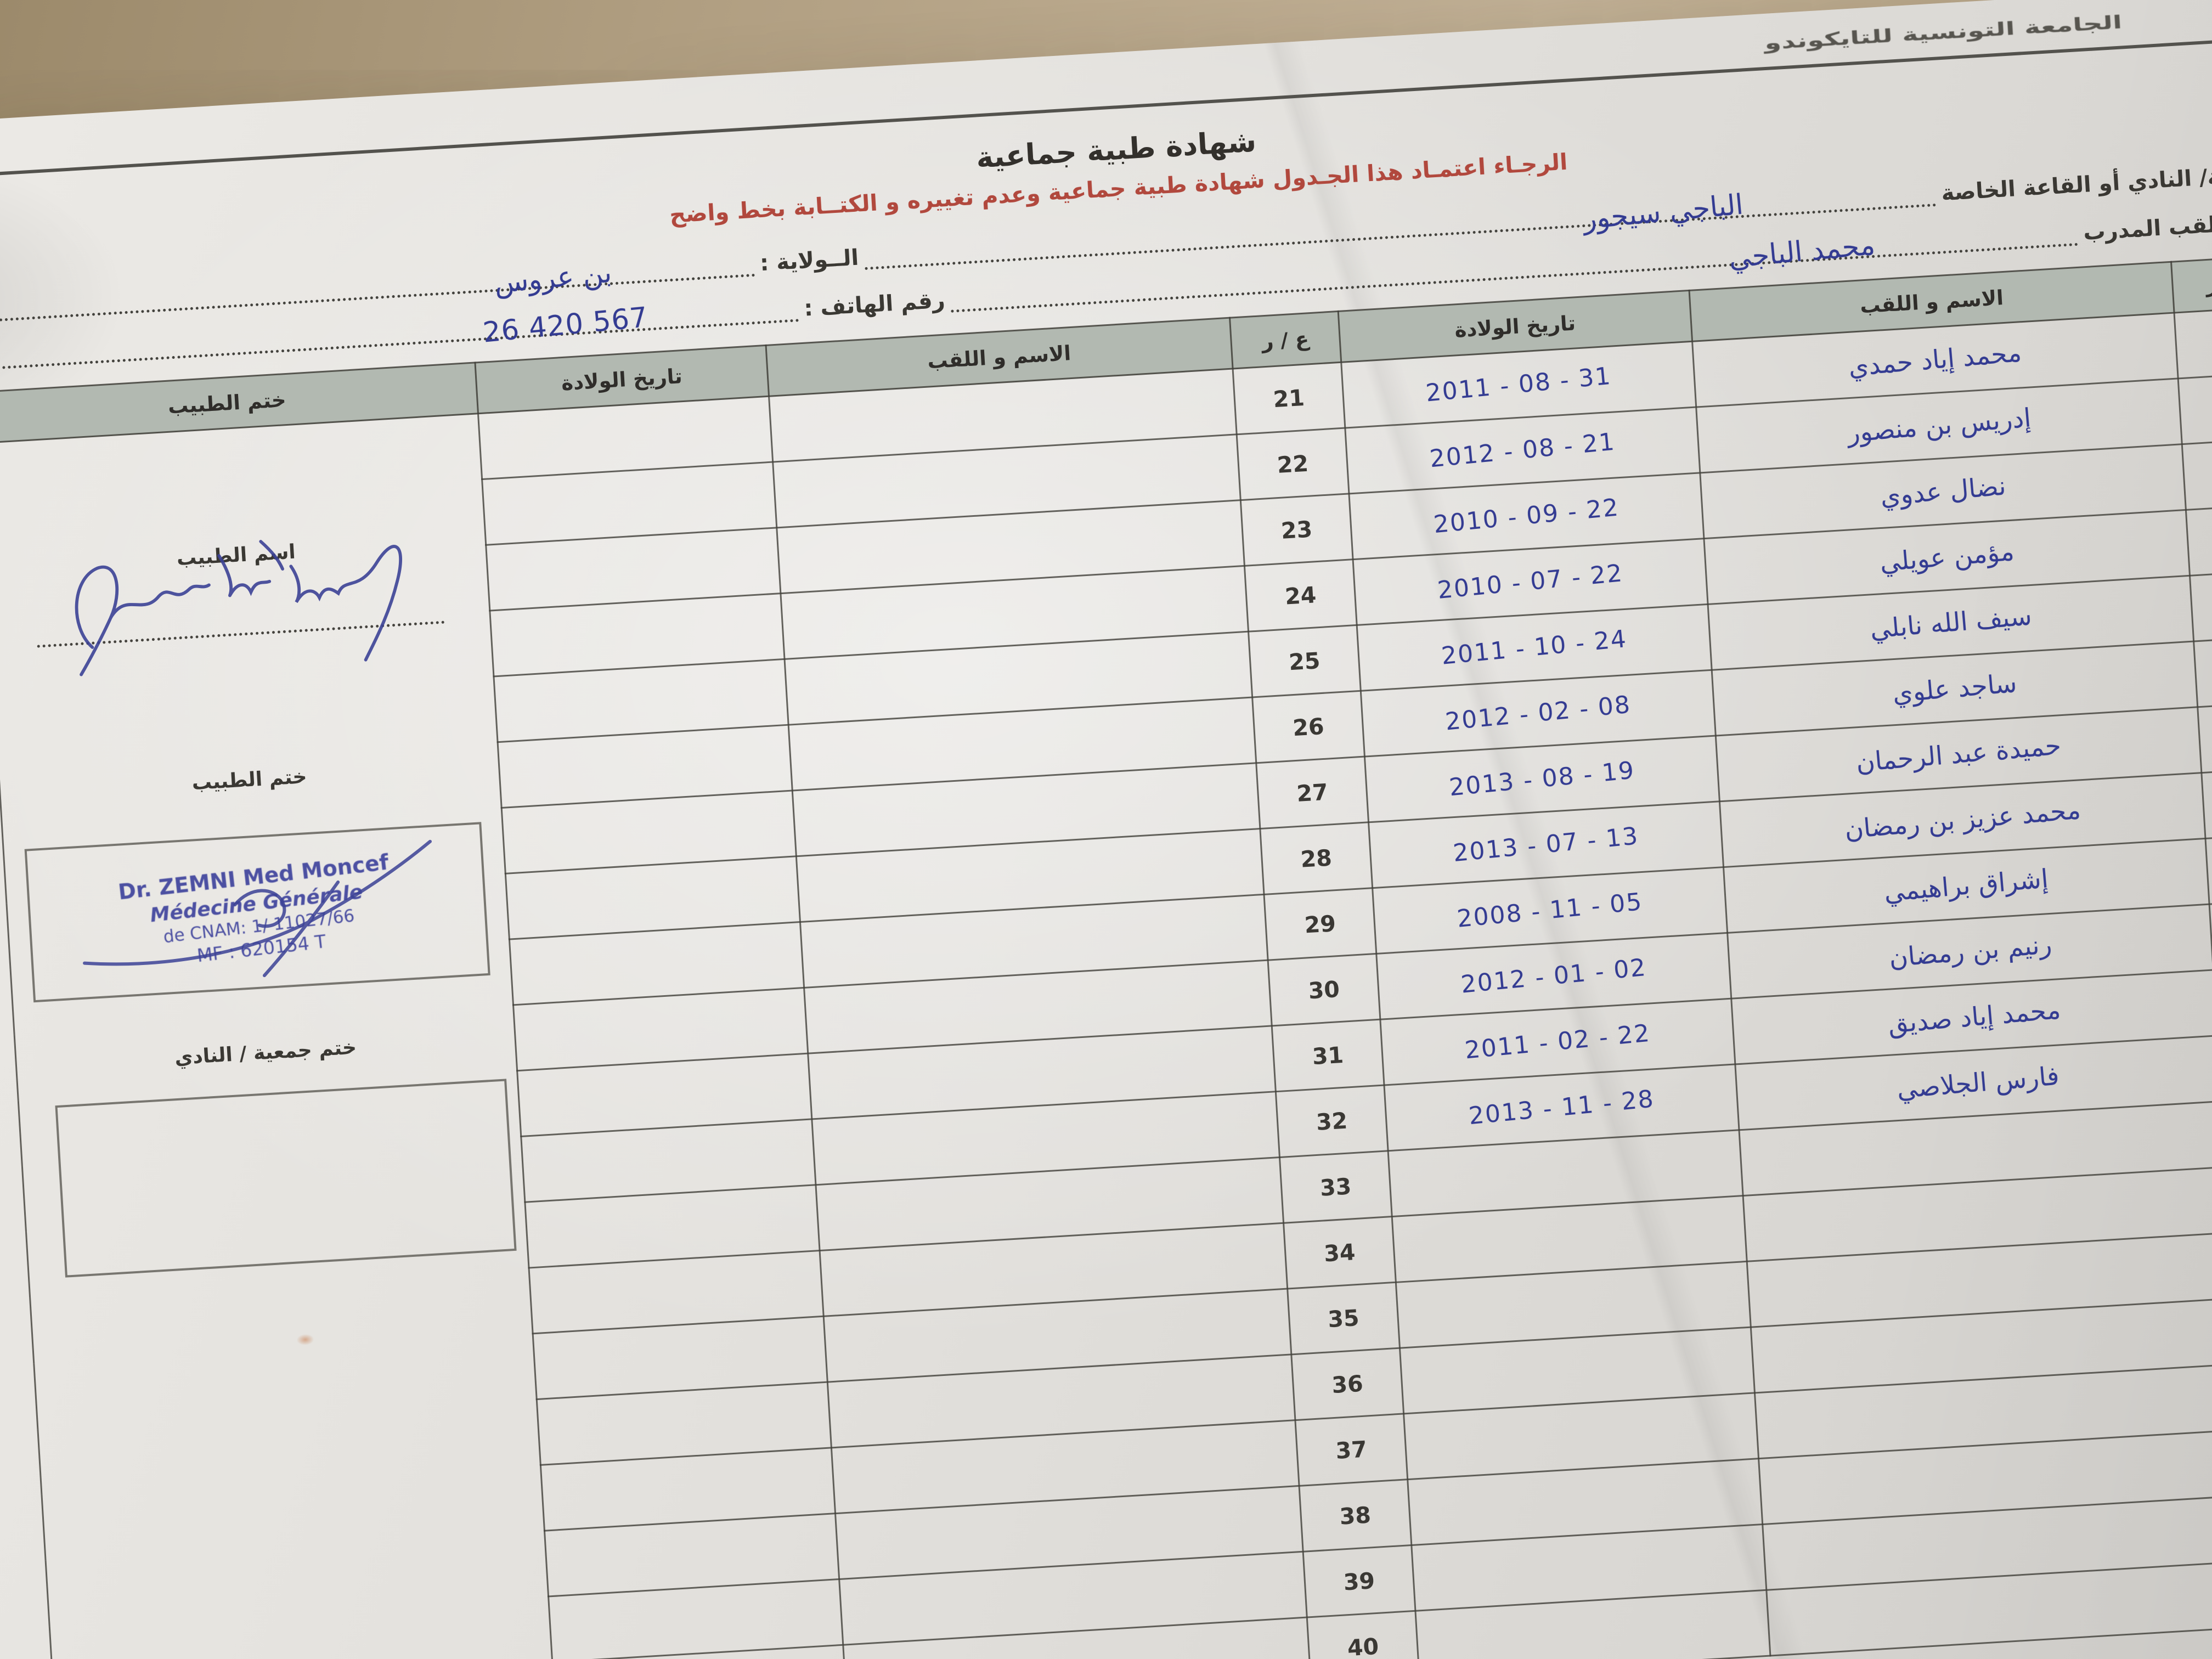  Describe the element at coordinates (1324, 990) in the screenshot. I see `row-number-left: 30` at that location.